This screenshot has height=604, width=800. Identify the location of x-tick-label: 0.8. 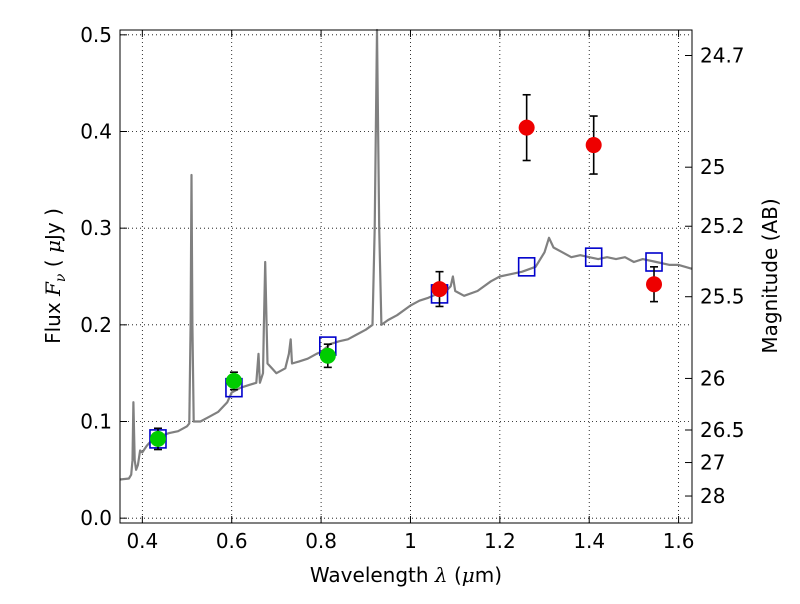
(321, 541).